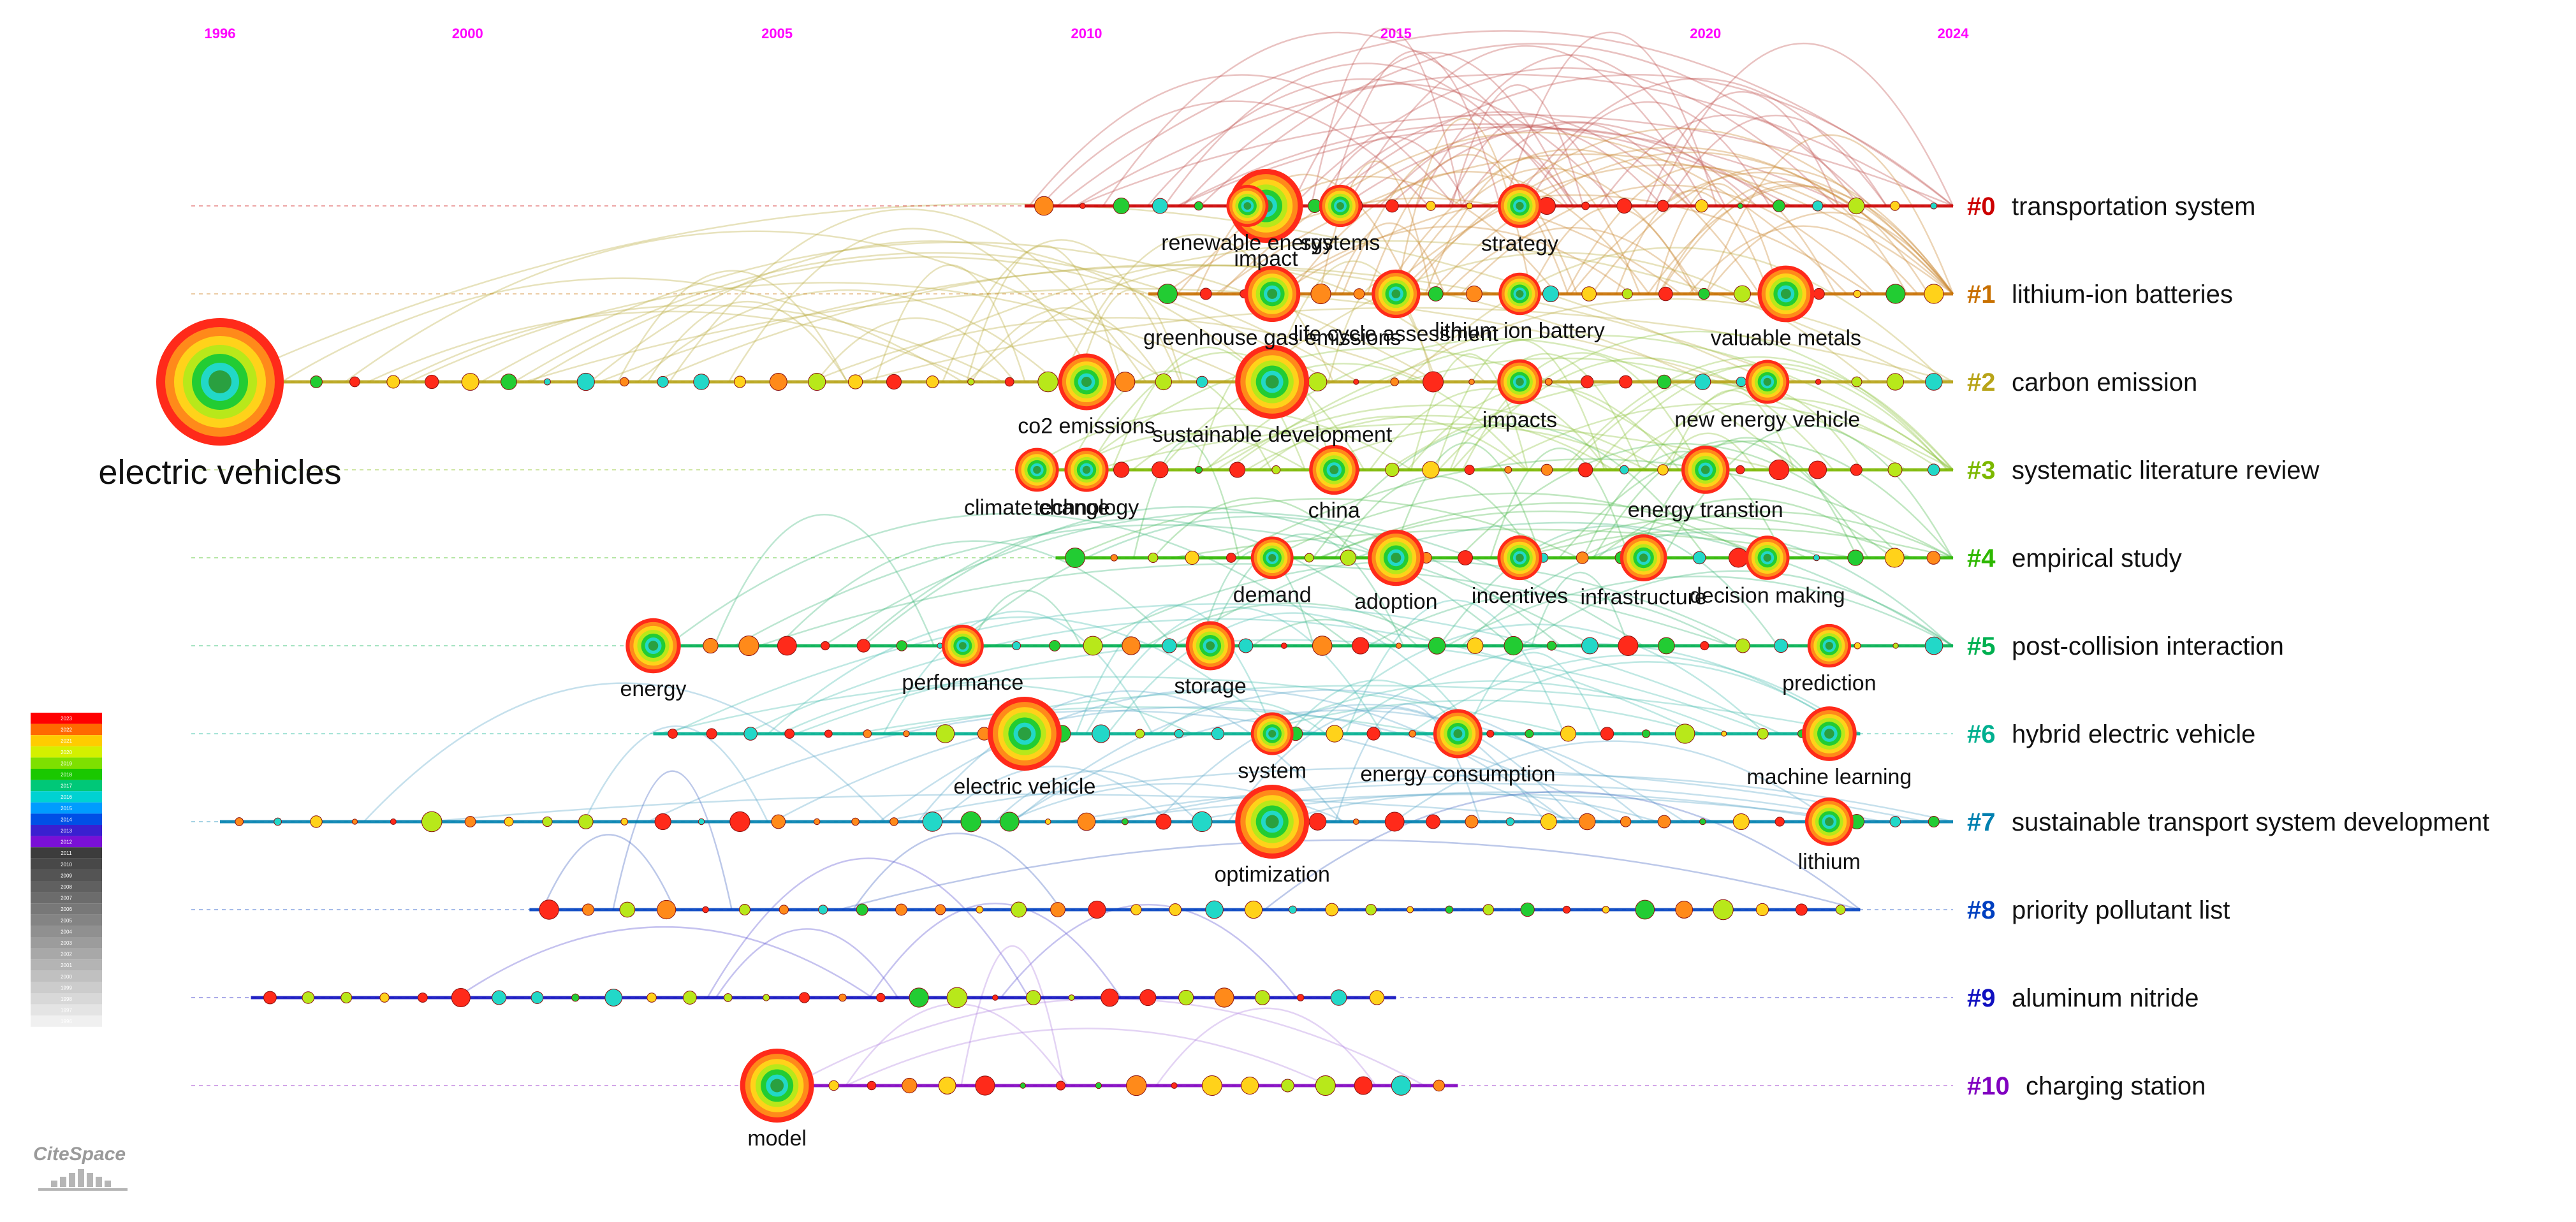 This screenshot has height=1222, width=2576. Describe the element at coordinates (1272, 435) in the screenshot. I see `keyword-label: sustainable development` at that location.